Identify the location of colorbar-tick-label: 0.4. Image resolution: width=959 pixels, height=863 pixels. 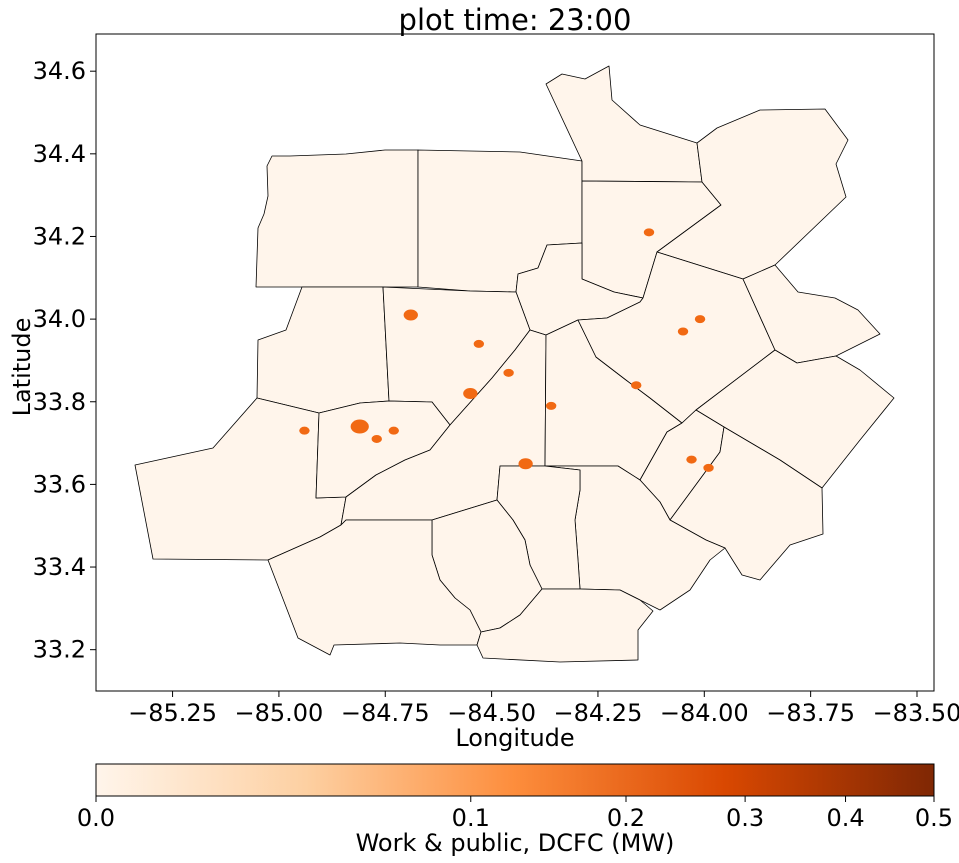
(845, 818).